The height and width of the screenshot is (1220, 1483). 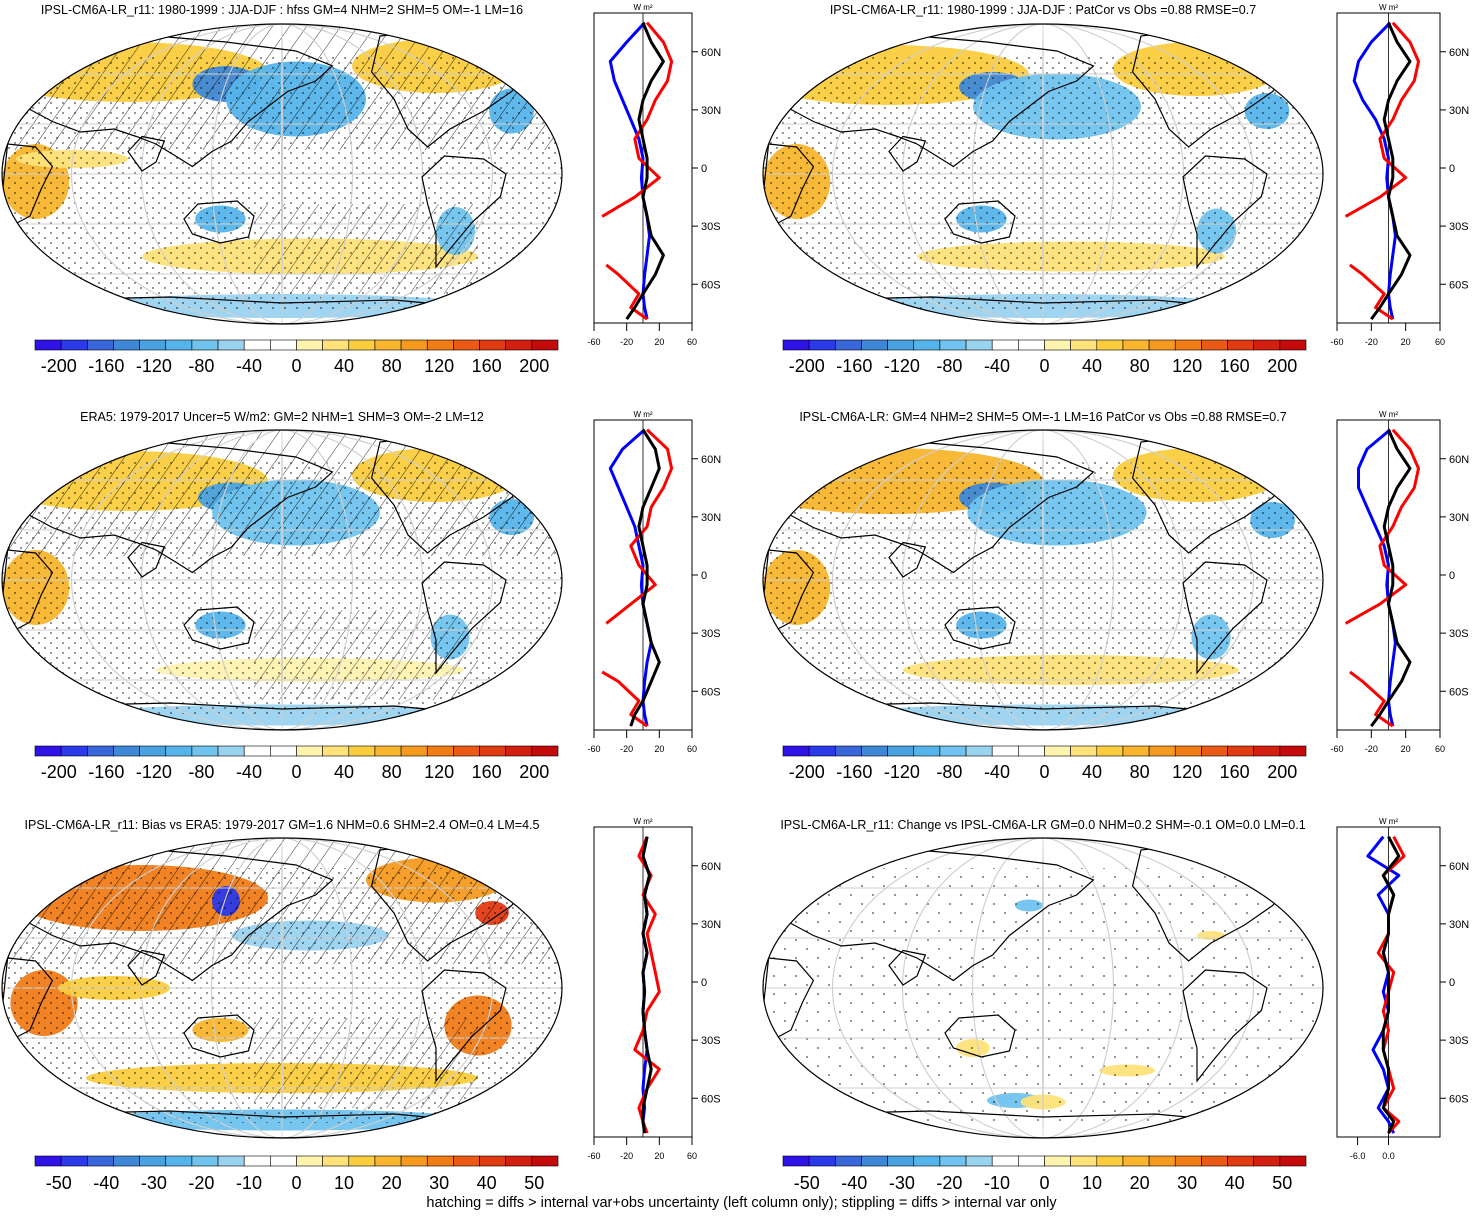 What do you see at coordinates (106, 772) in the screenshot?
I see `colorbar-tick-label: -160` at bounding box center [106, 772].